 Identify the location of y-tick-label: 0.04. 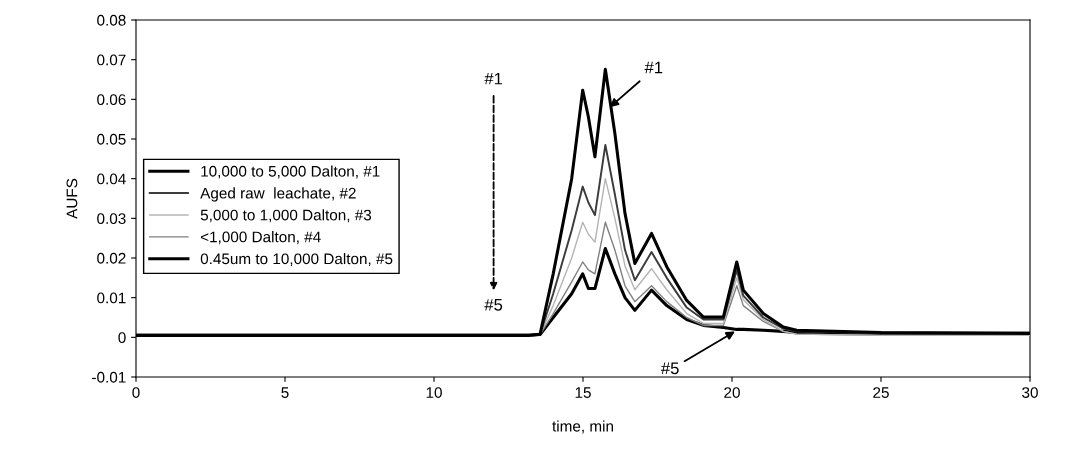
(111, 179).